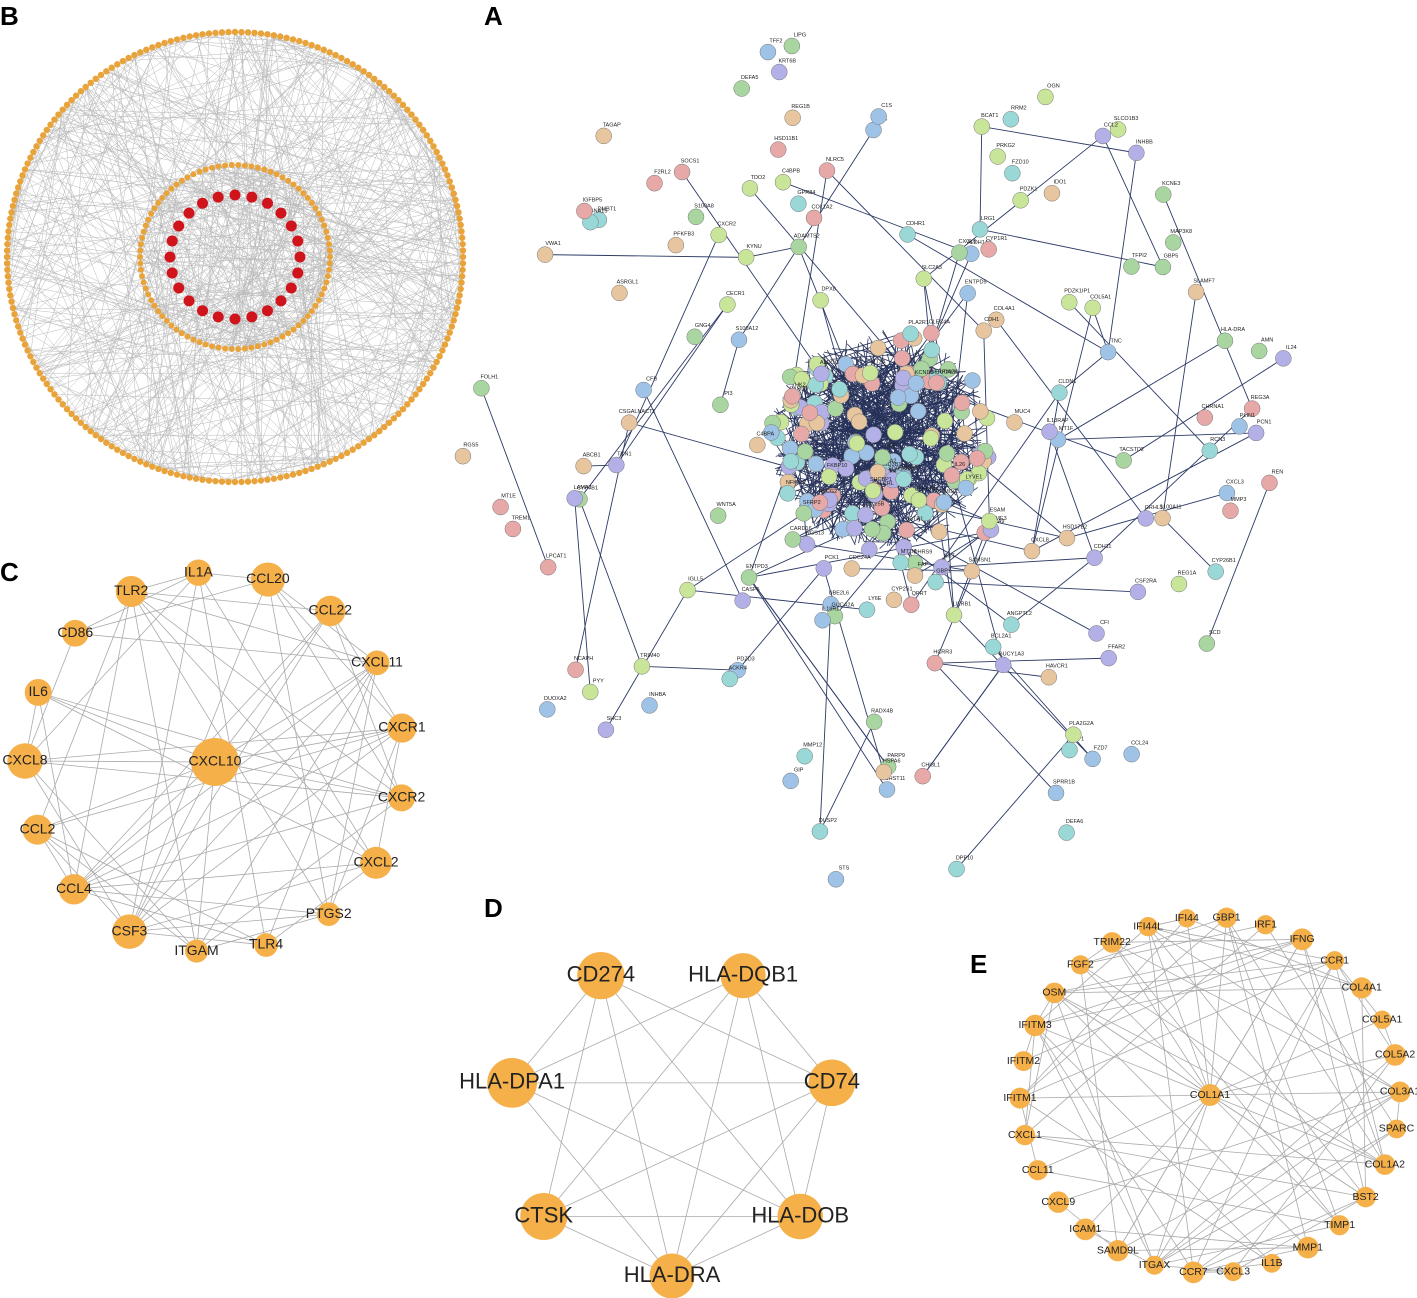 This screenshot has width=1417, height=1298. What do you see at coordinates (1227, 917) in the screenshot?
I see `node-label: GBP1` at bounding box center [1227, 917].